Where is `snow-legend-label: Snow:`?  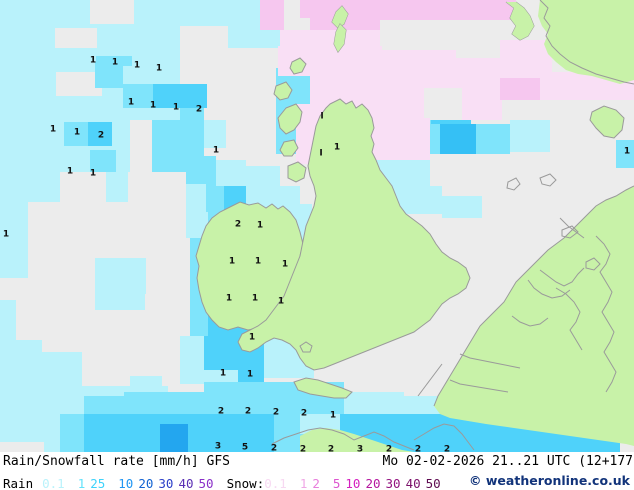 snow-legend-label: Snow: is located at coordinates (245, 483).